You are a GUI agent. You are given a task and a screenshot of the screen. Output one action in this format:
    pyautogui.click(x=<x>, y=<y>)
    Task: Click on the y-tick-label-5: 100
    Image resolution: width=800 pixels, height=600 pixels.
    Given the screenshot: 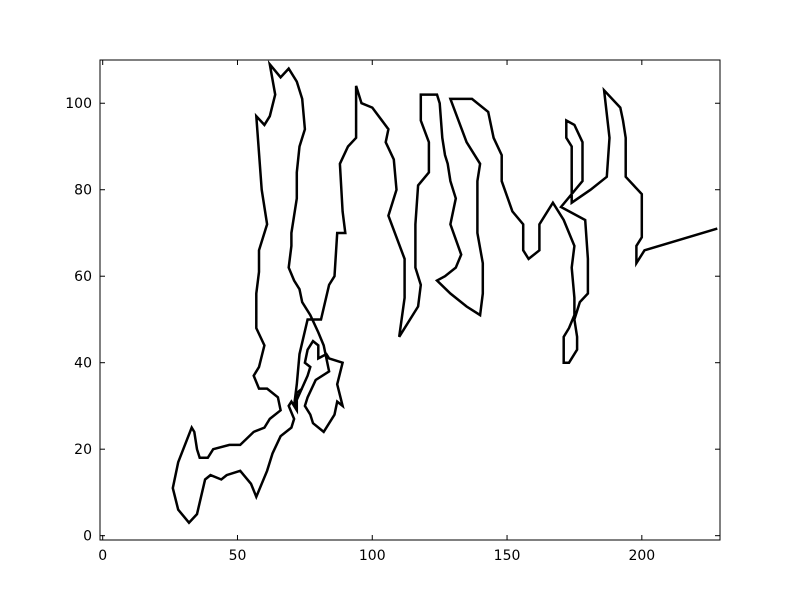 What is the action you would take?
    pyautogui.click(x=78, y=104)
    